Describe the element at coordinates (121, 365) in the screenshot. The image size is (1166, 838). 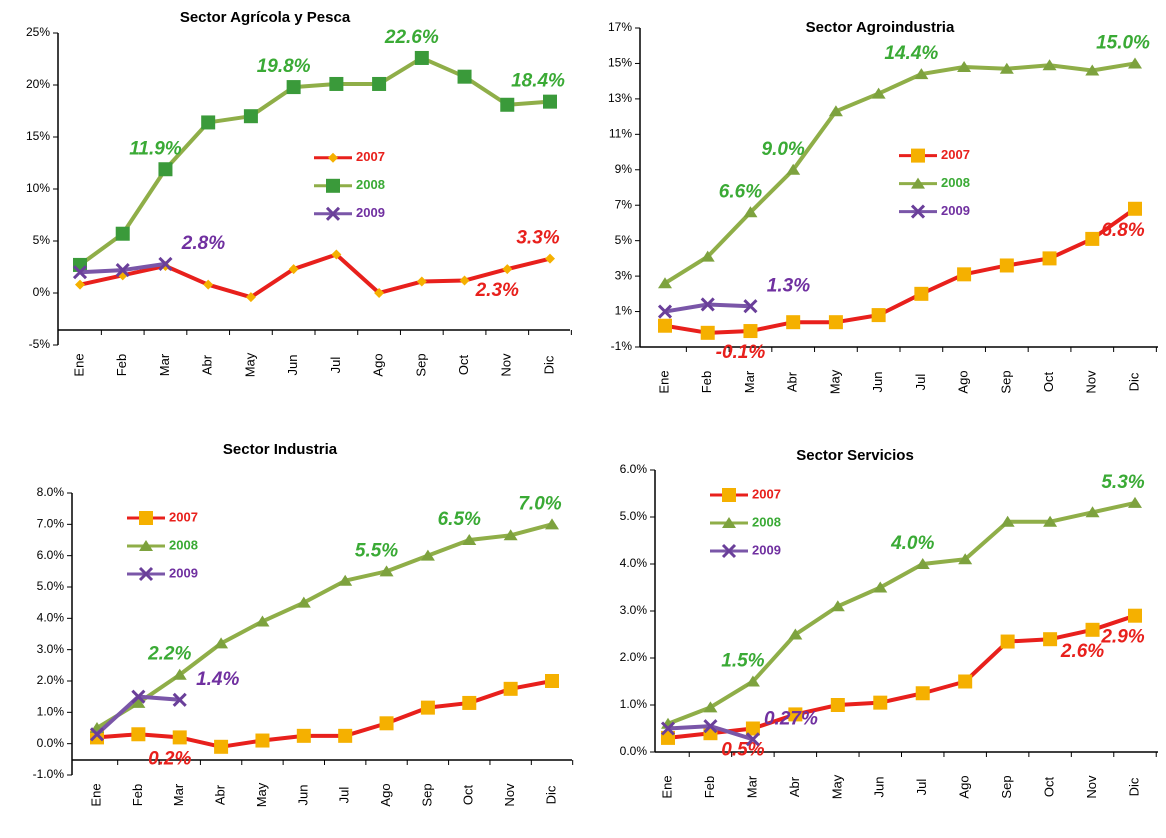
I see `x-tick-label: Feb` at that location.